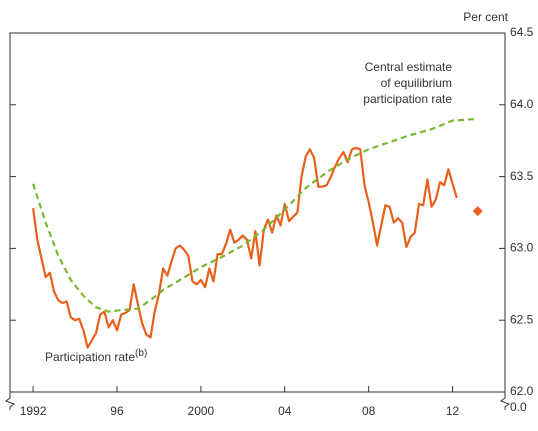 This screenshot has height=431, width=538. I want to click on x-tick-label: 96, so click(117, 411).